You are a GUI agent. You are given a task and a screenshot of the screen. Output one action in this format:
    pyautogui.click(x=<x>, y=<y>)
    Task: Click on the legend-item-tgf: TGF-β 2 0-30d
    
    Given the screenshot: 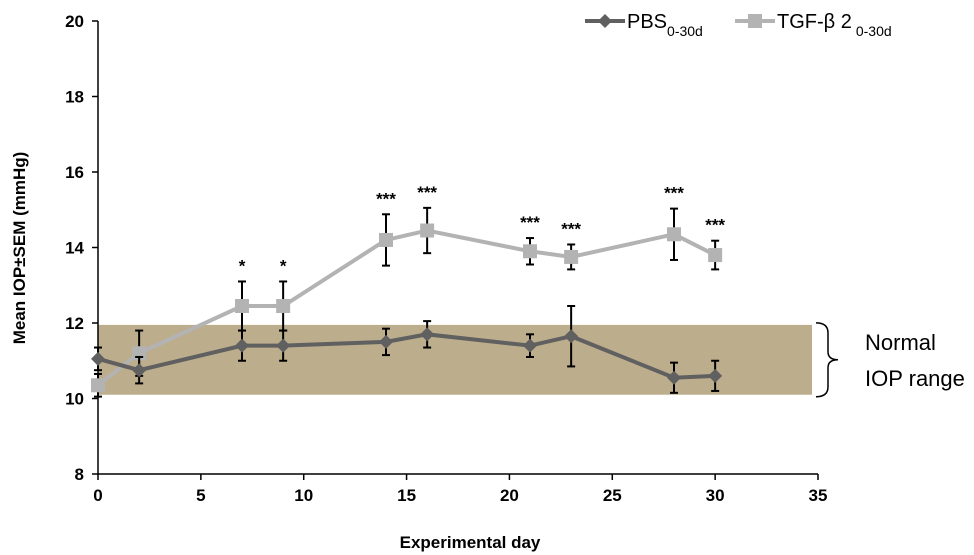 What is the action you would take?
    pyautogui.click(x=813, y=25)
    